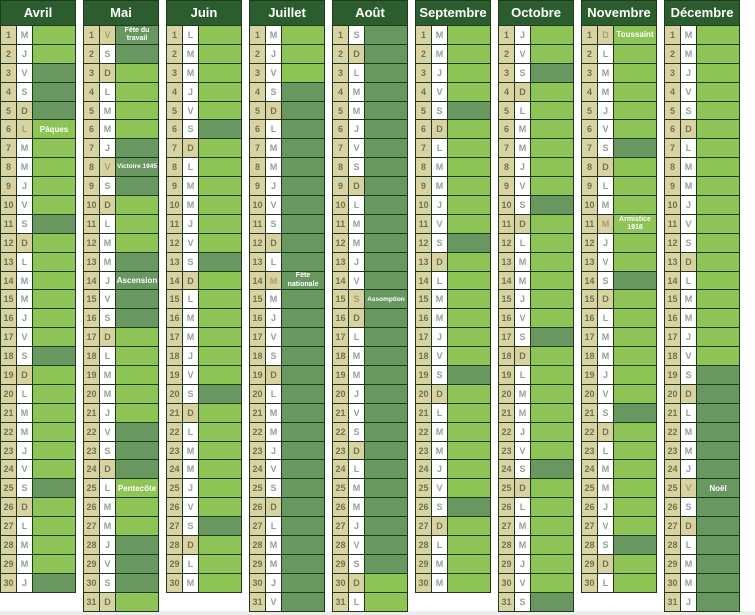 The height and width of the screenshot is (615, 755). What do you see at coordinates (370, 300) in the screenshot?
I see `day-row: 15 S Assomption` at bounding box center [370, 300].